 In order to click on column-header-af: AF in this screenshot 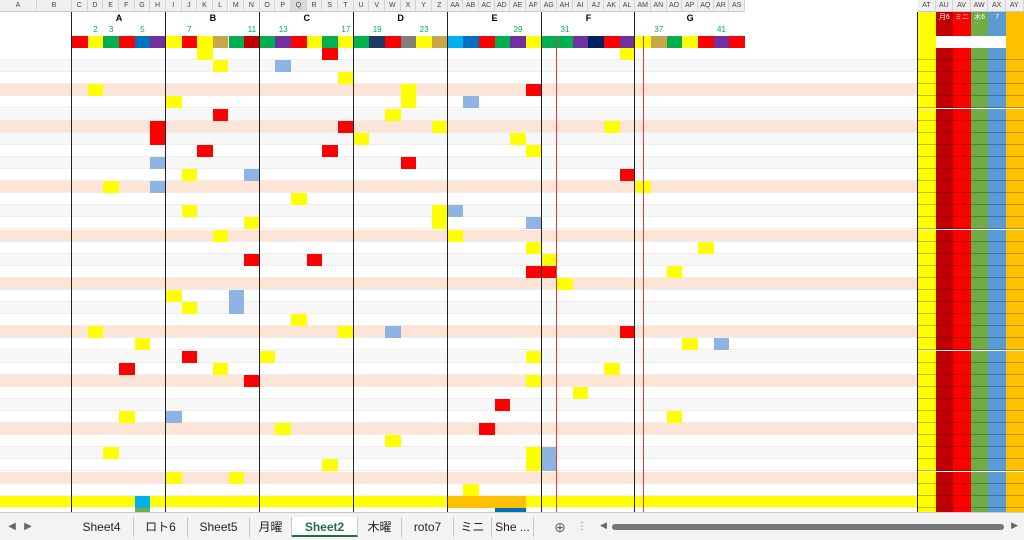, I will do `click(533, 6)`.